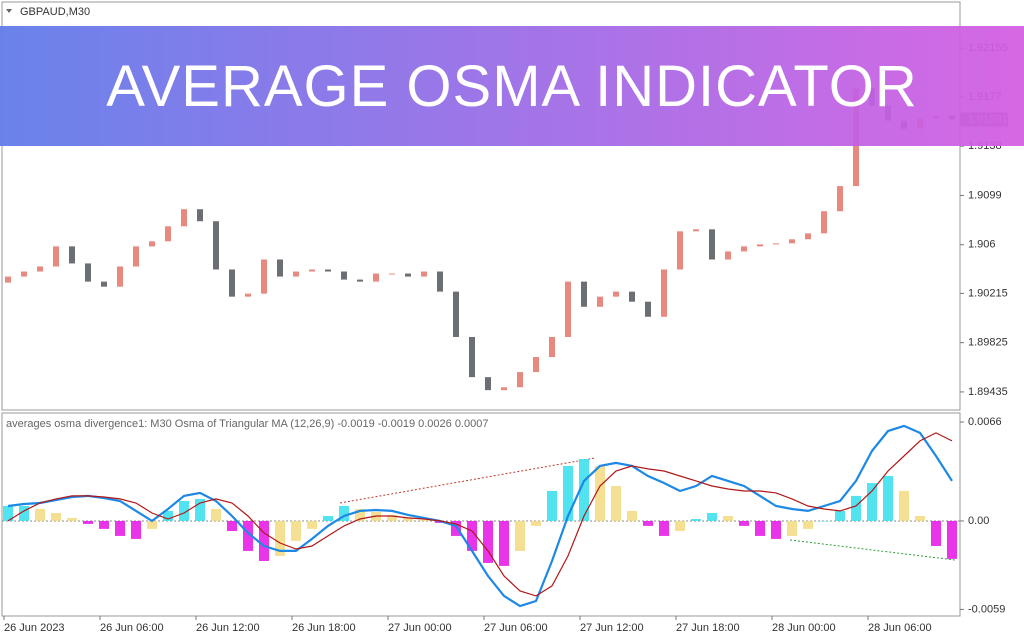  Describe the element at coordinates (986, 609) in the screenshot. I see `y-tick-label: -0.0059` at that location.